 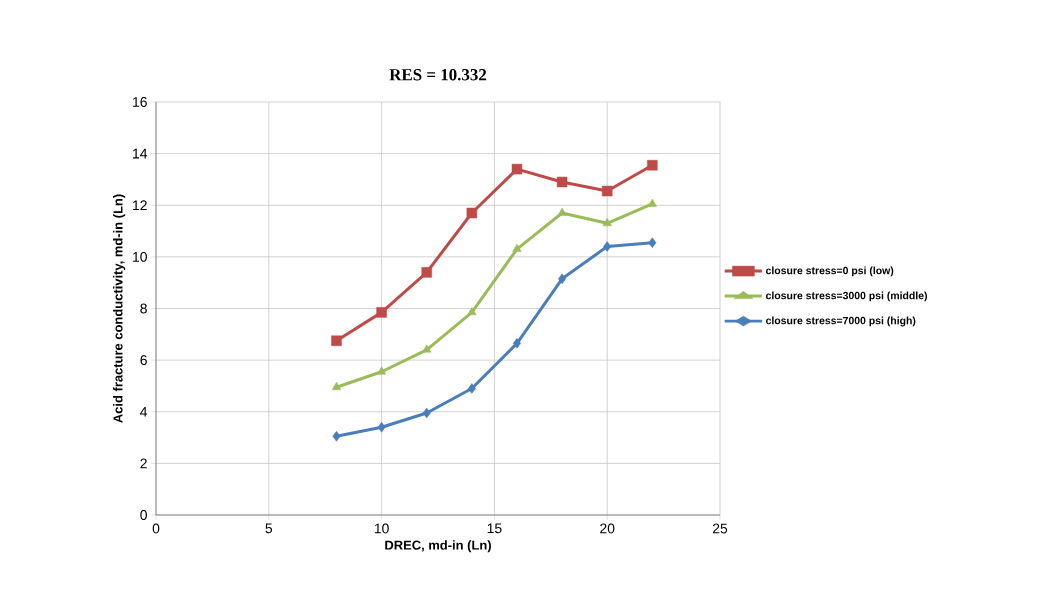 I want to click on y-tick-label: 12, so click(x=140, y=205).